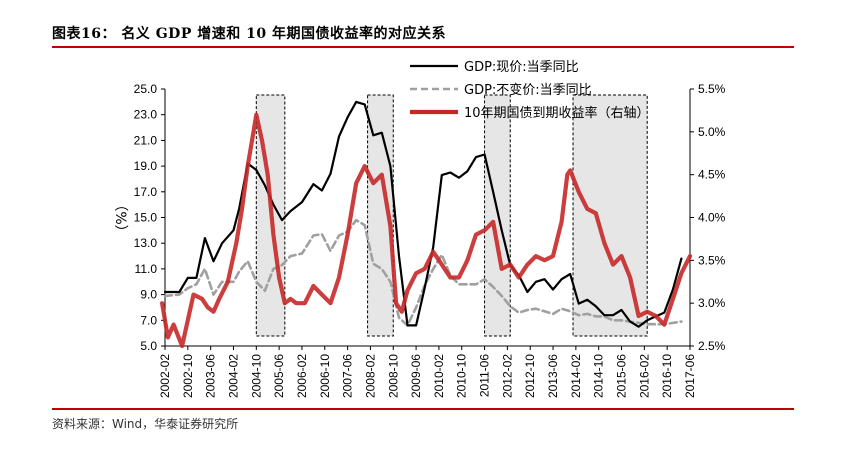  What do you see at coordinates (188, 376) in the screenshot?
I see `x-tick-label: 2002-10` at bounding box center [188, 376].